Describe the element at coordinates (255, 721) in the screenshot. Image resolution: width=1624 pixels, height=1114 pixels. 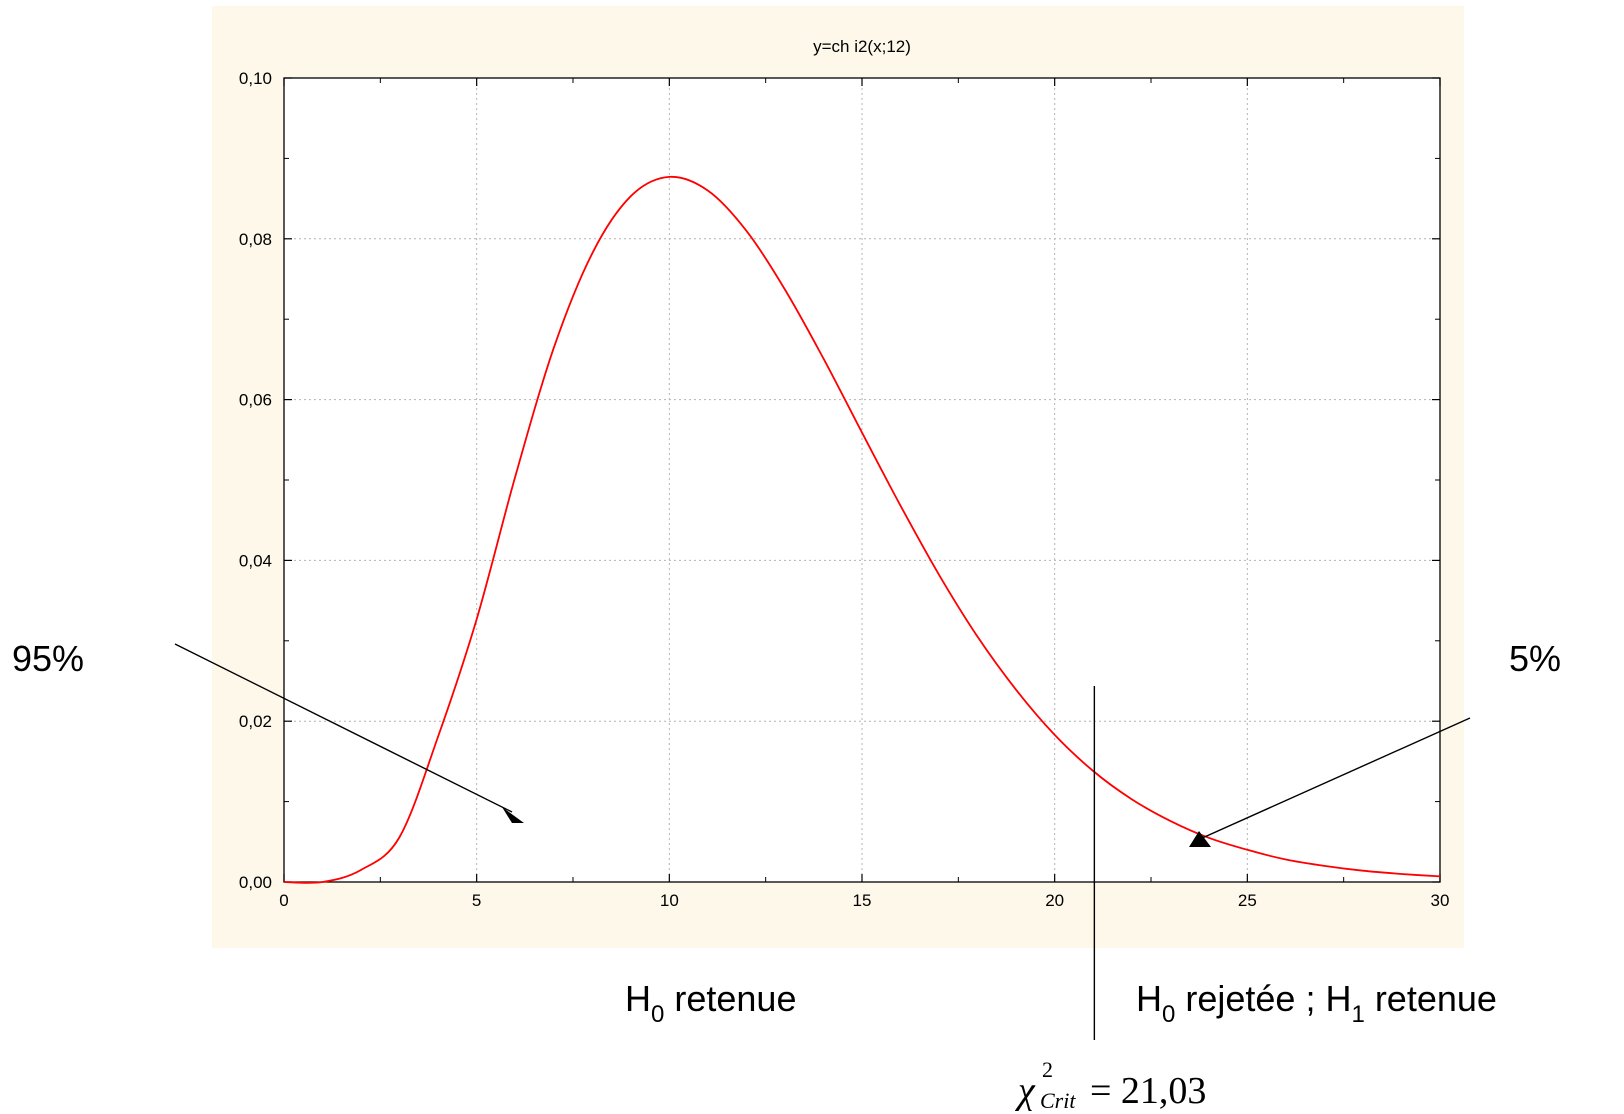
I see `y-tick-label: 0,02` at that location.